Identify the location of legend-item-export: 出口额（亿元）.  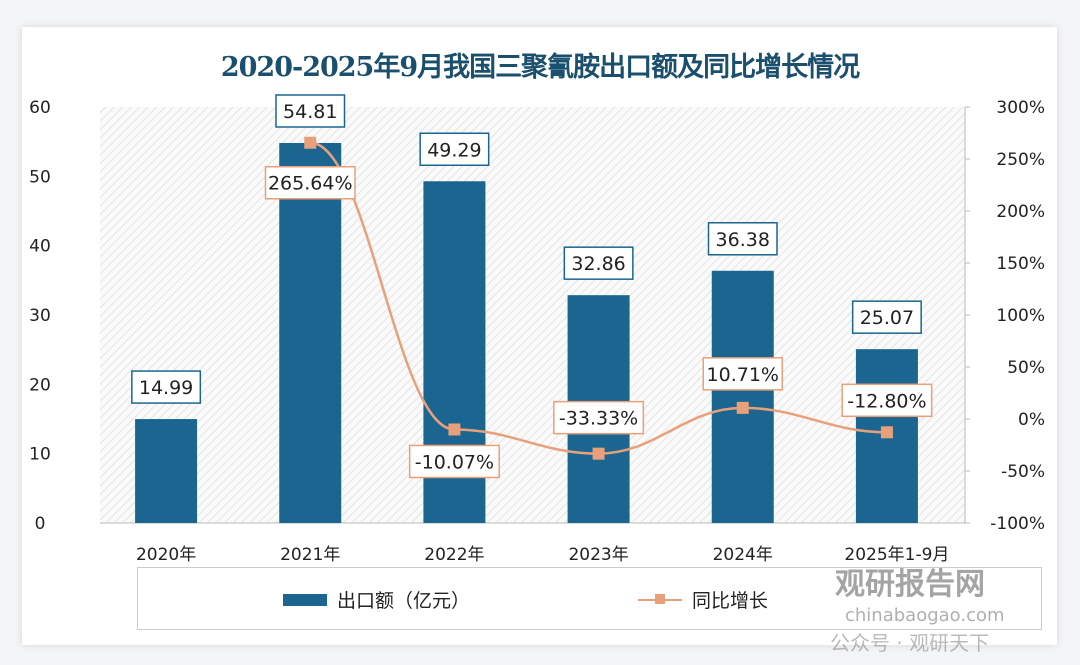
(376, 599).